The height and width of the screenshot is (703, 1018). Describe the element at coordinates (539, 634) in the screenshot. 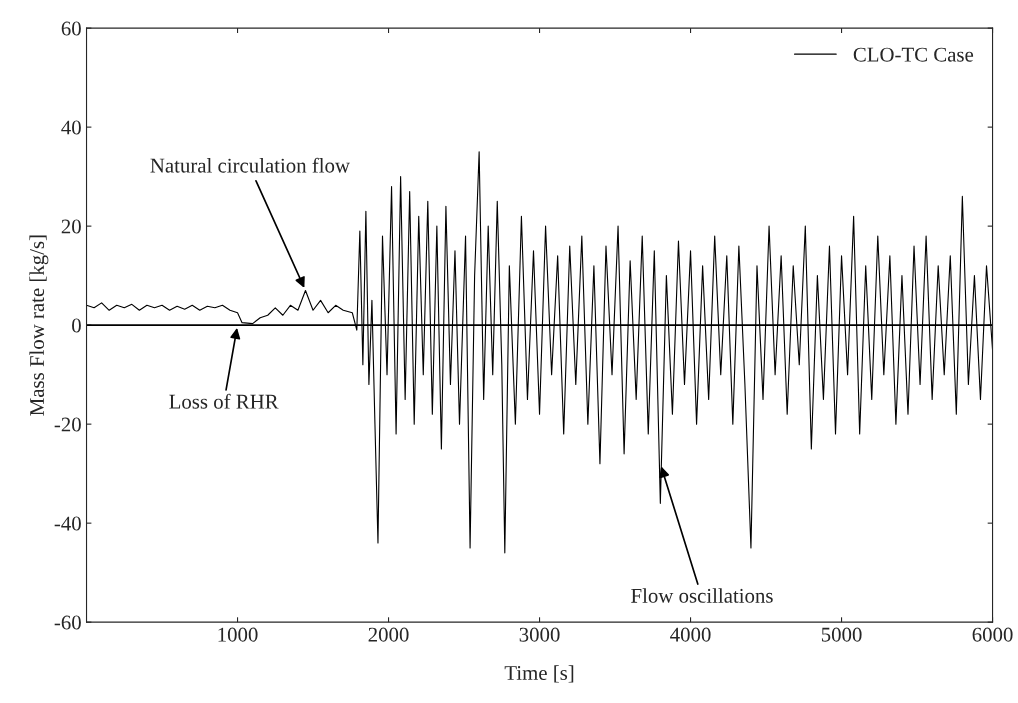

I see `x-tick-label: 3000` at that location.